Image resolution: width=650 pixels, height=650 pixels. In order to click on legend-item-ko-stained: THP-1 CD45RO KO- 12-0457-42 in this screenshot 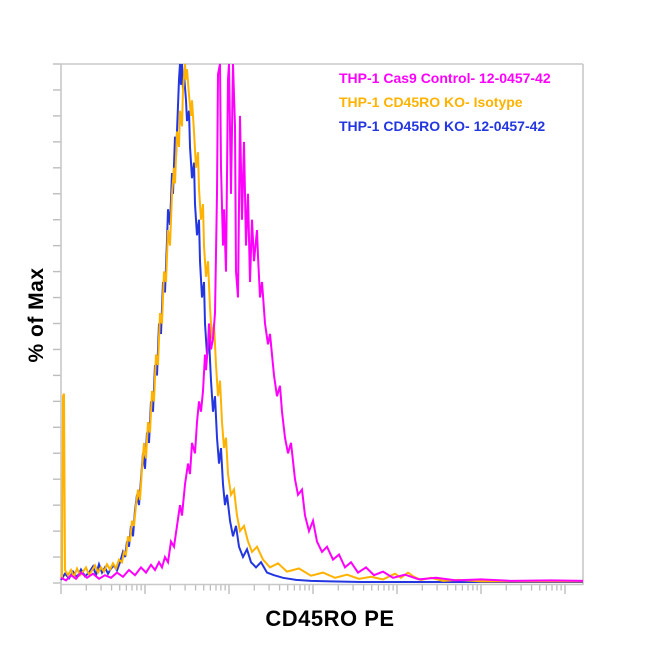, I will do `click(442, 126)`.